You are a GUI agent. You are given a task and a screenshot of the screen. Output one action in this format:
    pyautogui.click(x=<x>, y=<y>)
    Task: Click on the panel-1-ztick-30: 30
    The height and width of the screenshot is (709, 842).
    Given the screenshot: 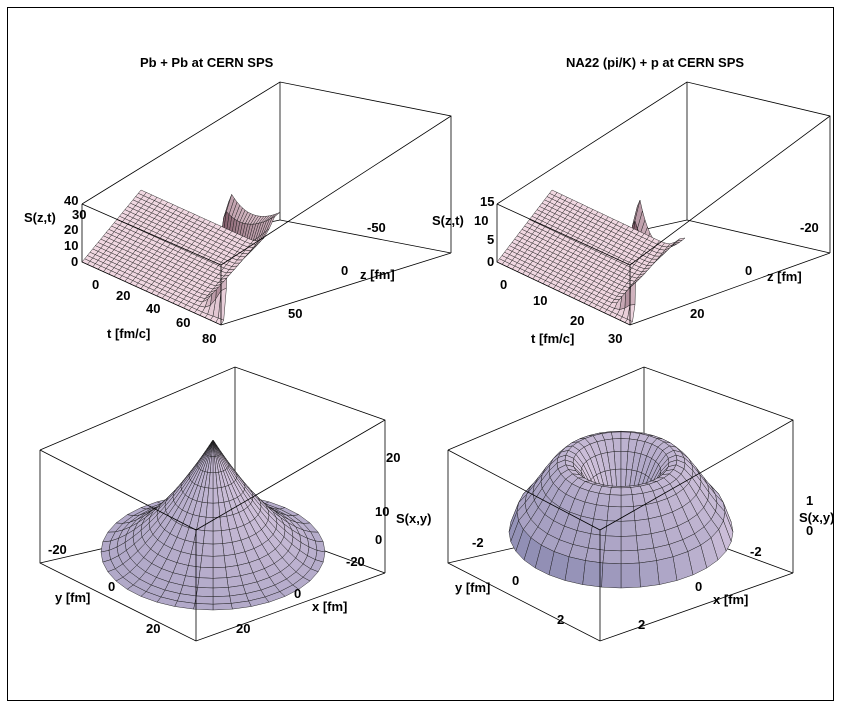 What is the action you would take?
    pyautogui.click(x=79, y=214)
    